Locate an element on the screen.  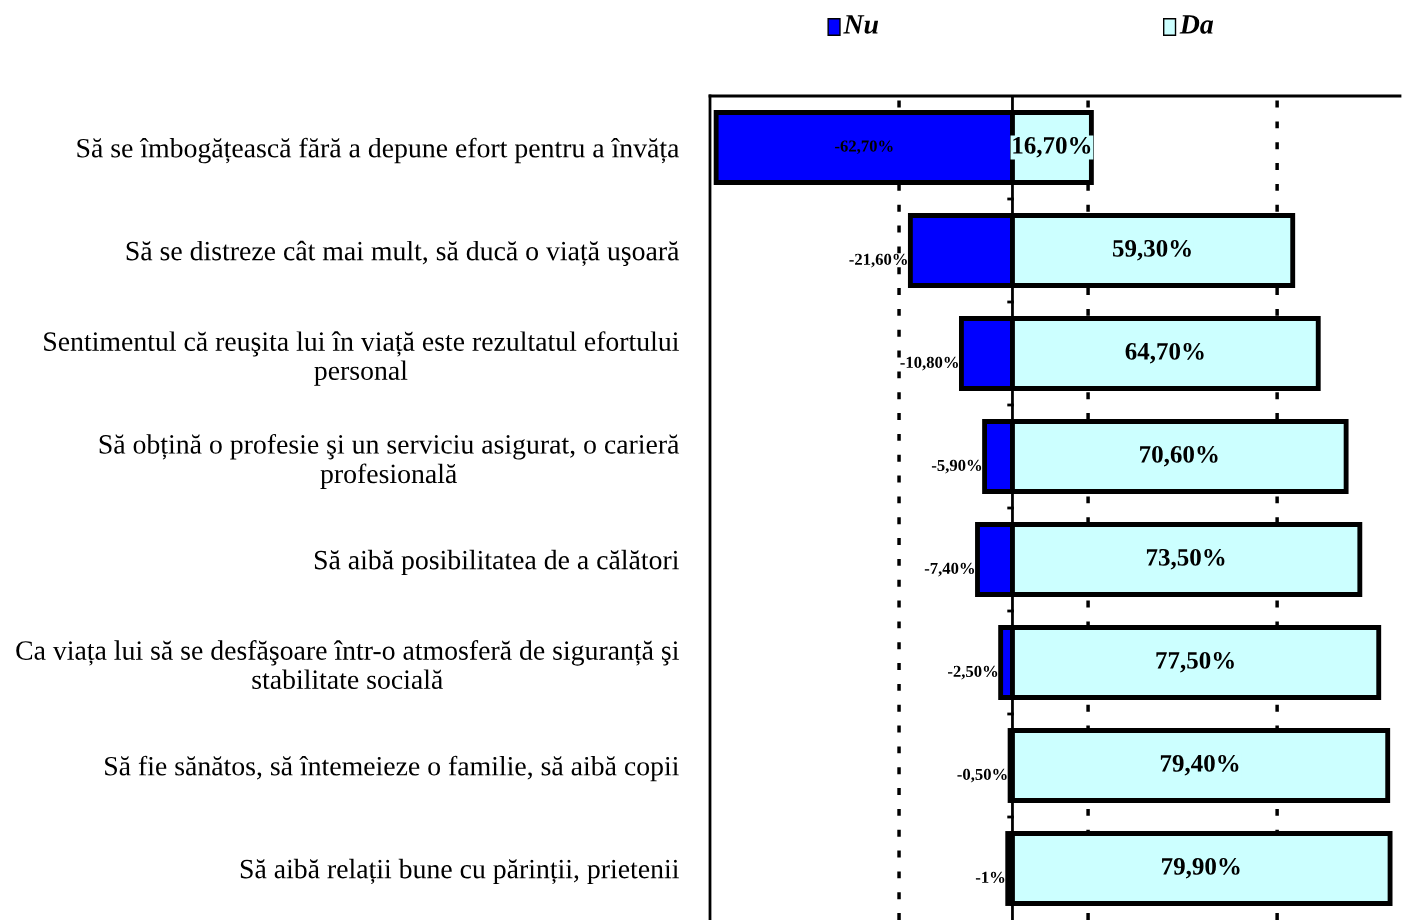
y-tick-label: Ca viața lui să se desfăşoare într-o atmosferă de siguranță şi stabilitate socială is located at coordinates (347, 665).